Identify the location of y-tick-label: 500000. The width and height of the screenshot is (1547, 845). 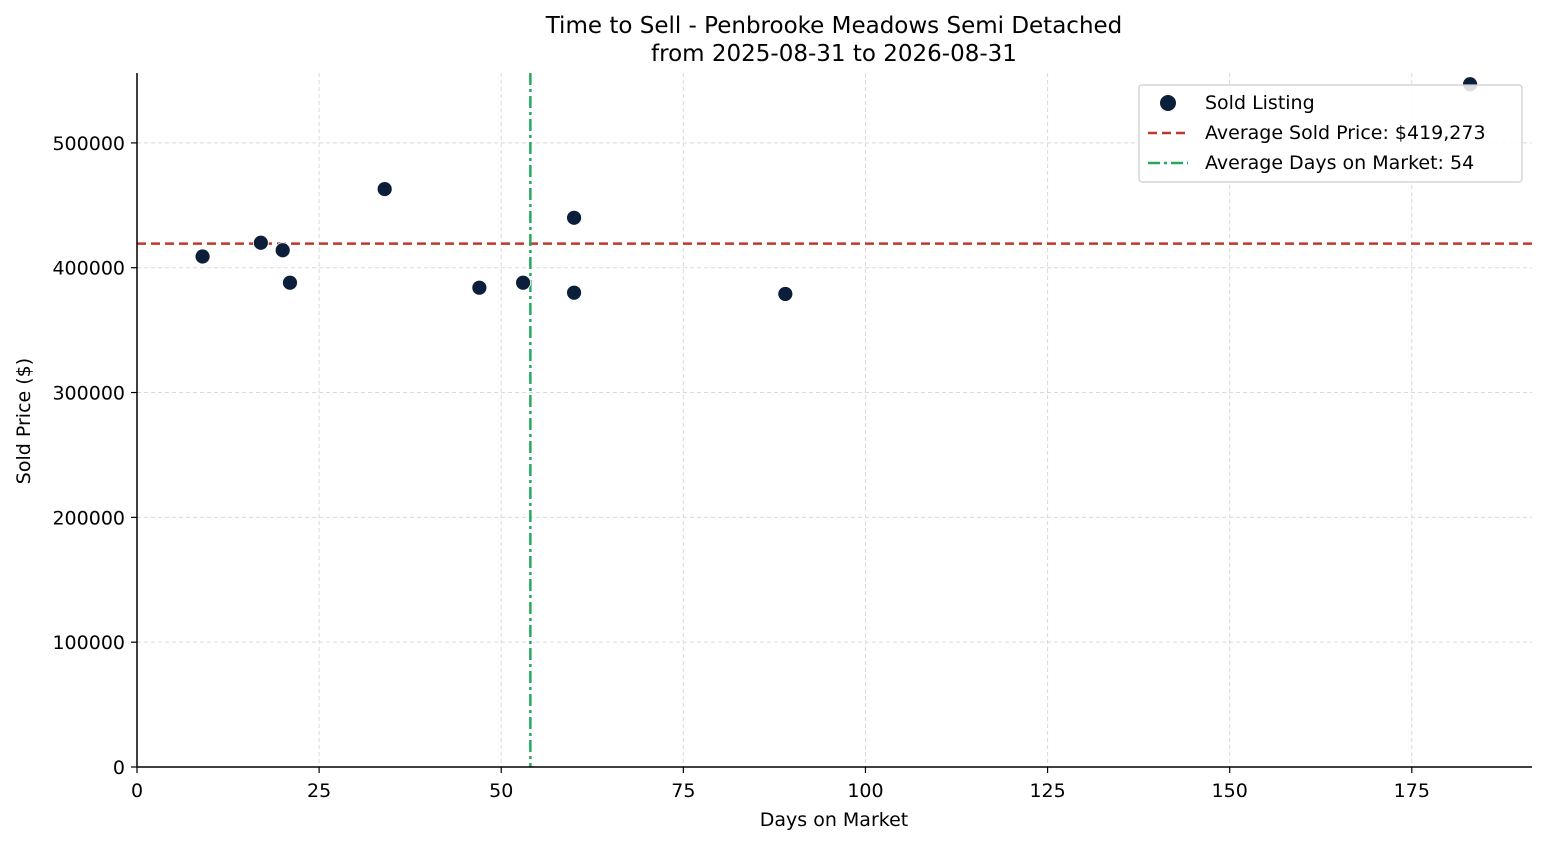
(88, 144).